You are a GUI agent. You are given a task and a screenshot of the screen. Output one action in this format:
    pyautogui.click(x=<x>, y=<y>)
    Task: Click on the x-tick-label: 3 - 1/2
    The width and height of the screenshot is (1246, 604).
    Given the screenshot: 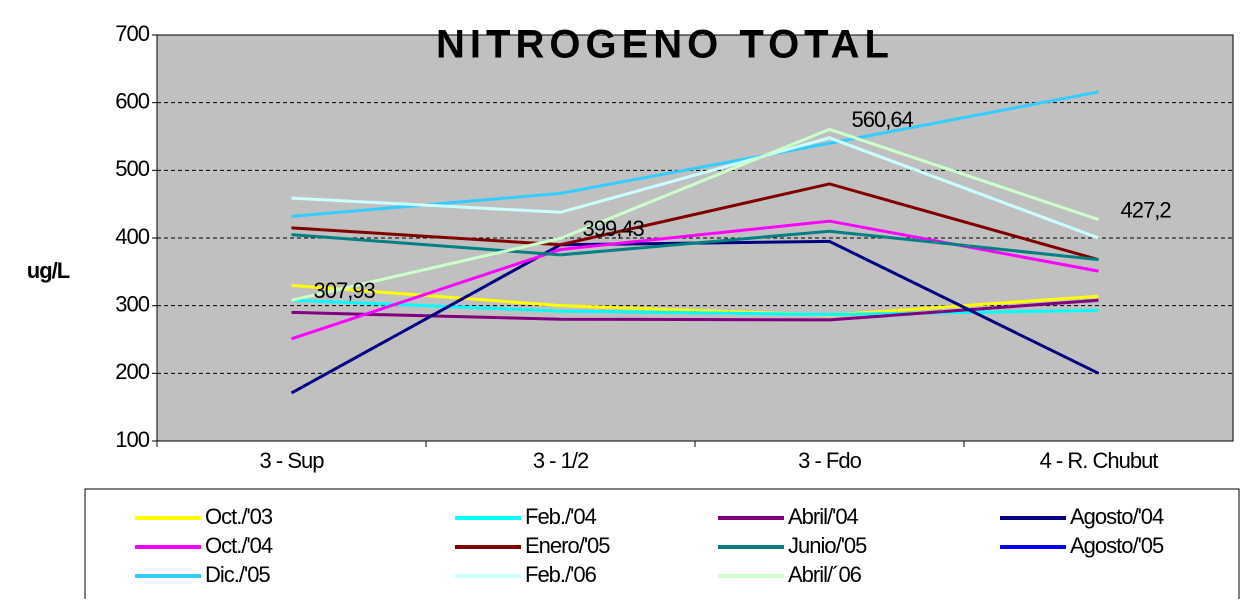 What is the action you would take?
    pyautogui.click(x=561, y=460)
    